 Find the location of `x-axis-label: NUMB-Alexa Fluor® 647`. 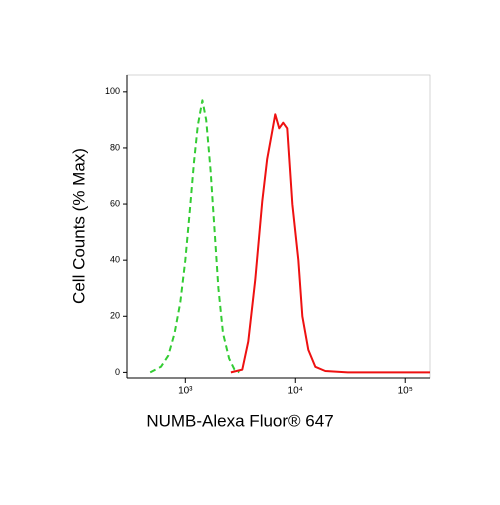

x-axis-label: NUMB-Alexa Fluor® 647 is located at coordinates (239, 420).